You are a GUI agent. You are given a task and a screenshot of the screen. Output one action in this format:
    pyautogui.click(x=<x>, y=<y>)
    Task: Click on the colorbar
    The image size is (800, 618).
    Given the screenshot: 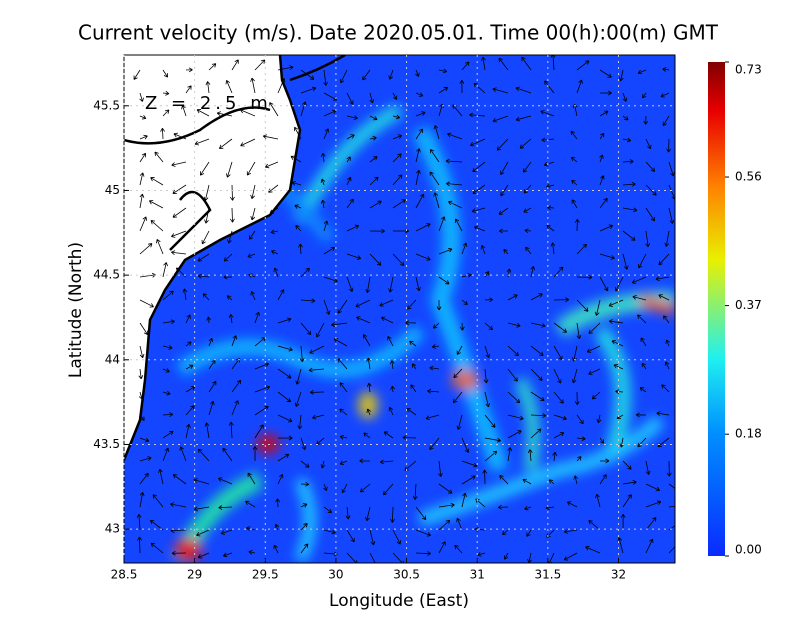 What is the action you would take?
    pyautogui.click(x=716, y=309)
    